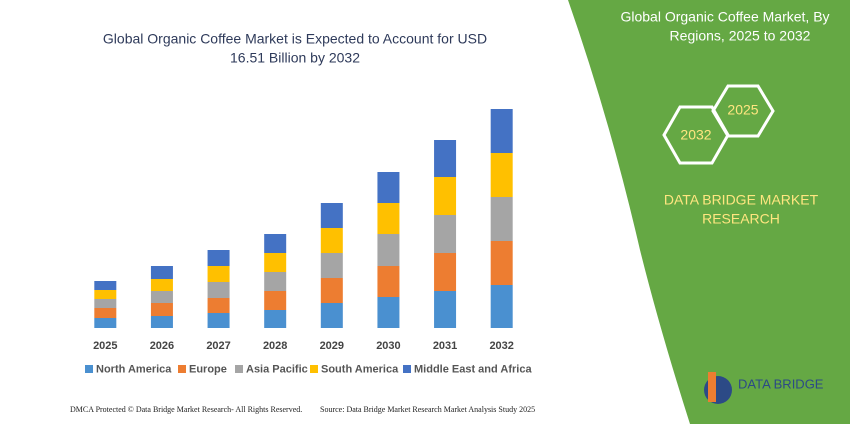 The width and height of the screenshot is (850, 424). I want to click on legend-label: Europe, so click(208, 369).